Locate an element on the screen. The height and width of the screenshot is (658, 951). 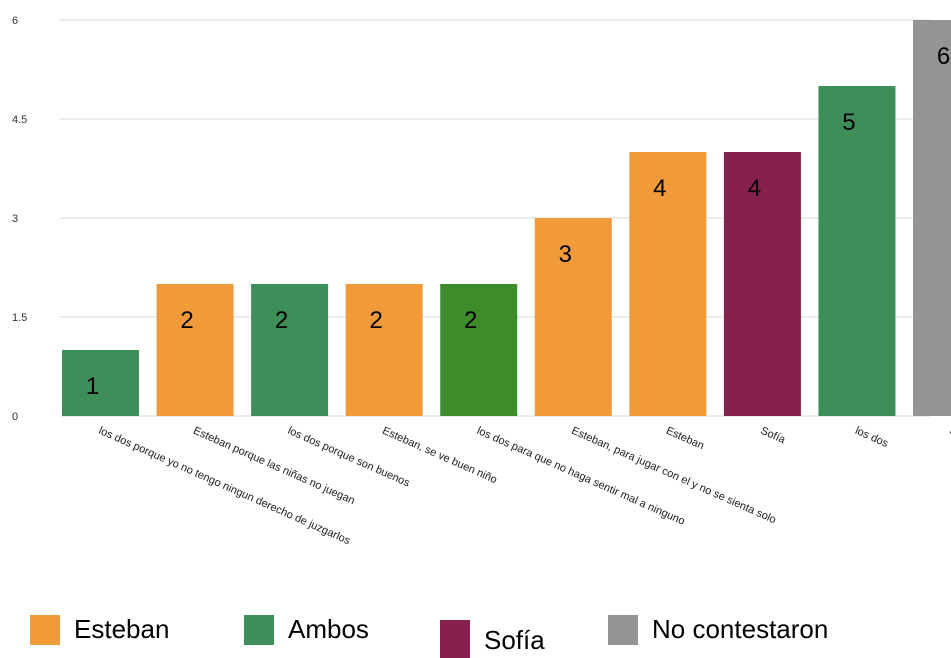
legend-label-no-contestaron: No contestaron is located at coordinates (740, 629).